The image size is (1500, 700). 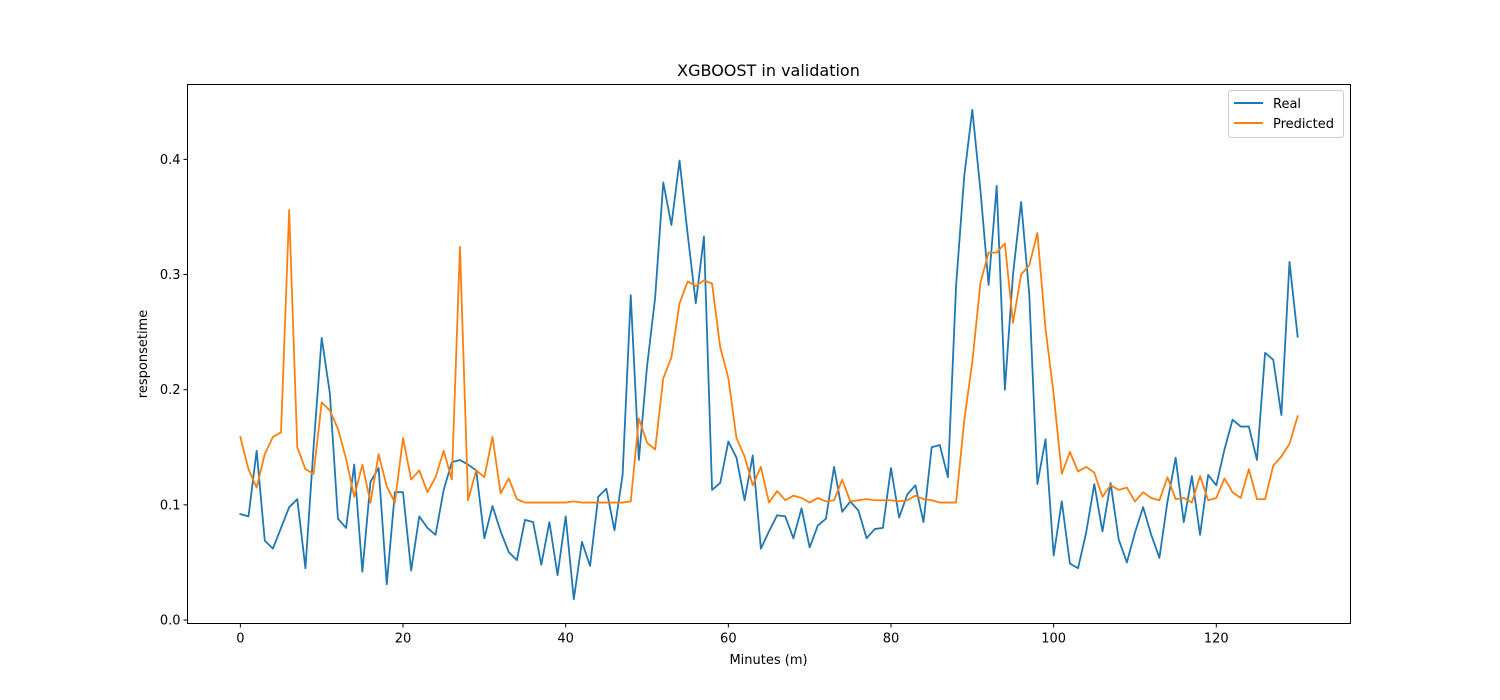 What do you see at coordinates (403, 639) in the screenshot?
I see `x-tick-label: 20` at bounding box center [403, 639].